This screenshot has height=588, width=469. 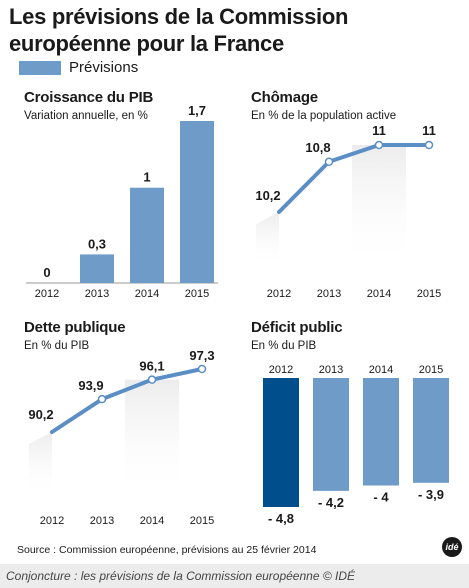 I want to click on value-label-2014: - 4, so click(x=381, y=497).